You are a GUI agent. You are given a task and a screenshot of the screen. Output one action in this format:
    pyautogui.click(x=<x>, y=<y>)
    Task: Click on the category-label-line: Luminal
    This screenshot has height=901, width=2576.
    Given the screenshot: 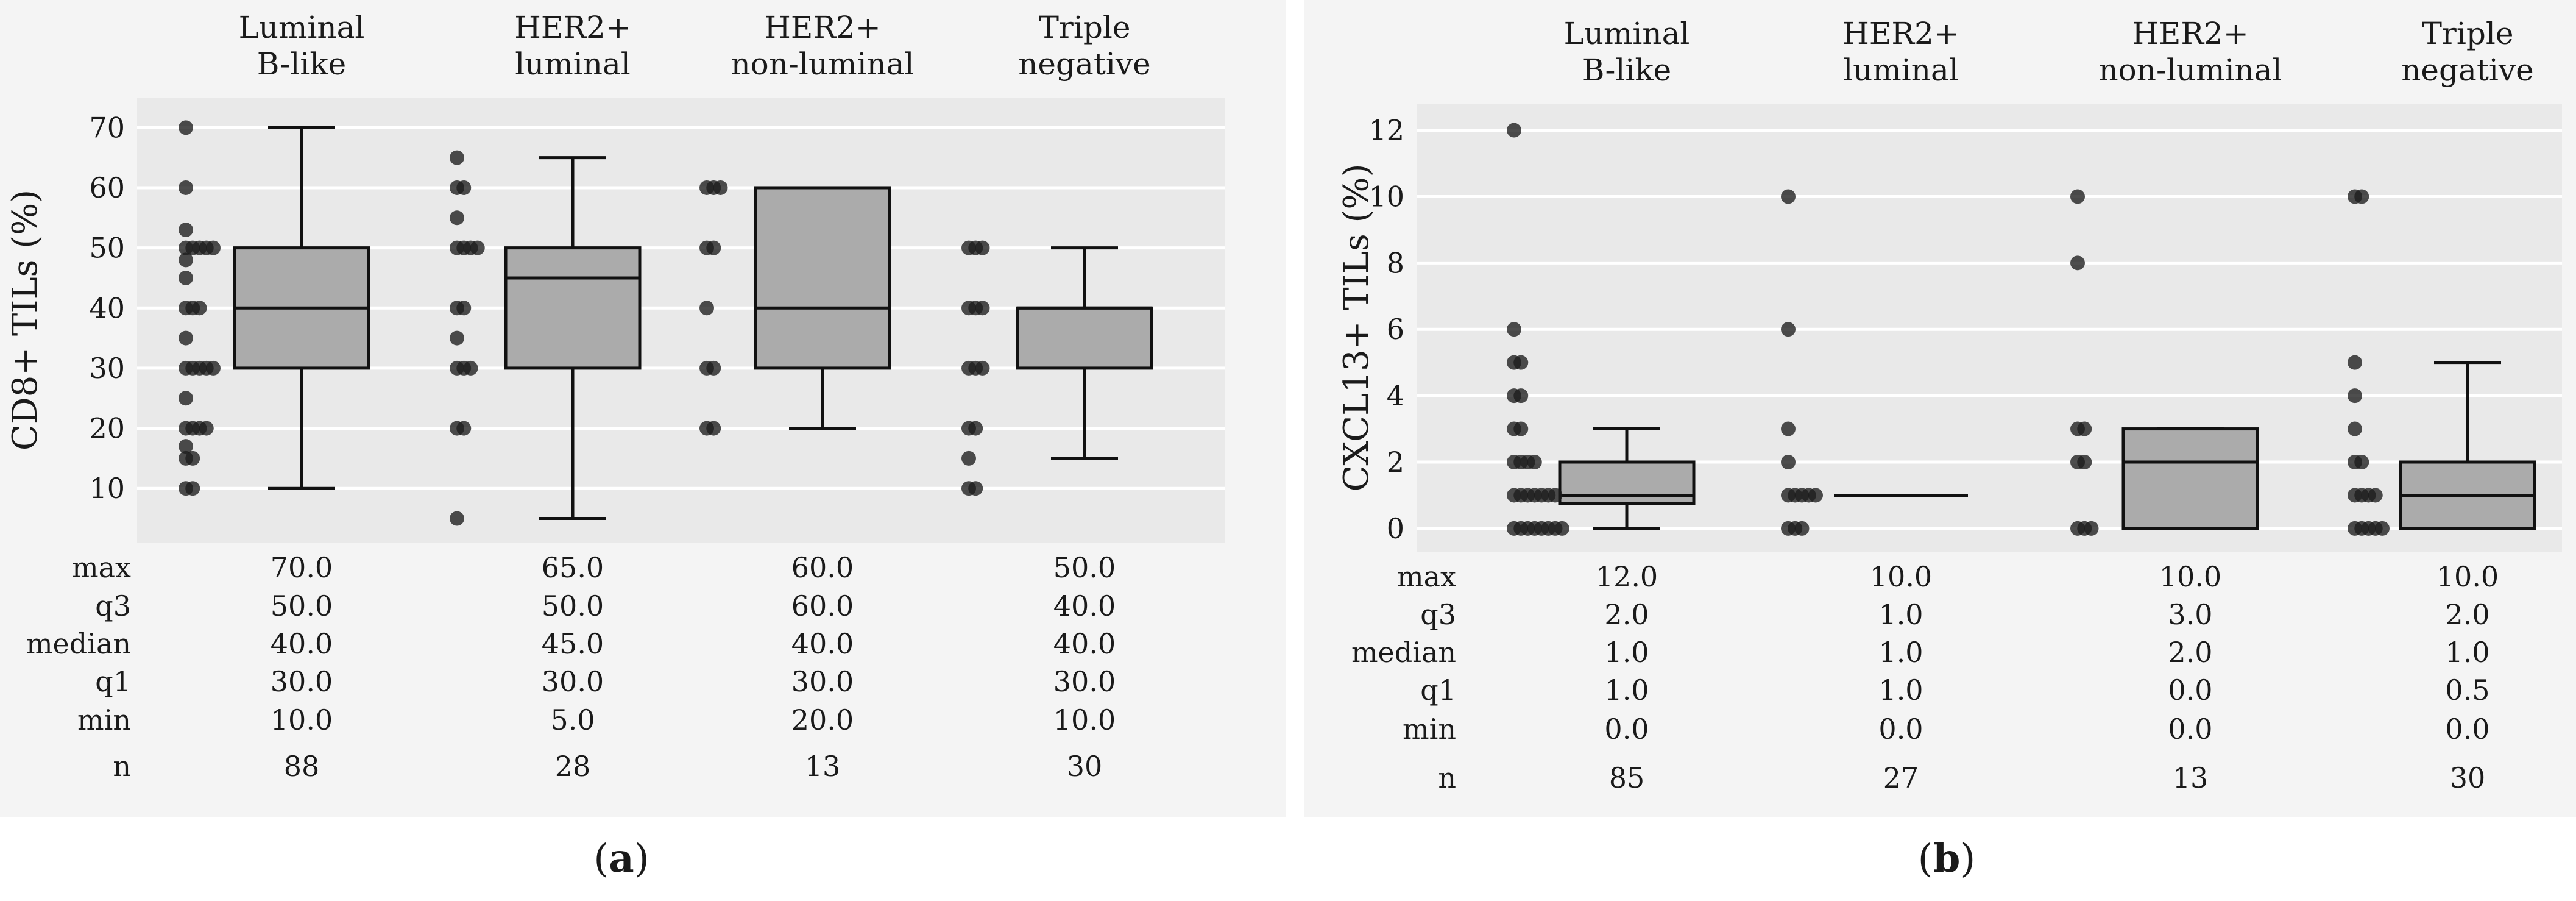 What is the action you would take?
    pyautogui.click(x=1627, y=33)
    